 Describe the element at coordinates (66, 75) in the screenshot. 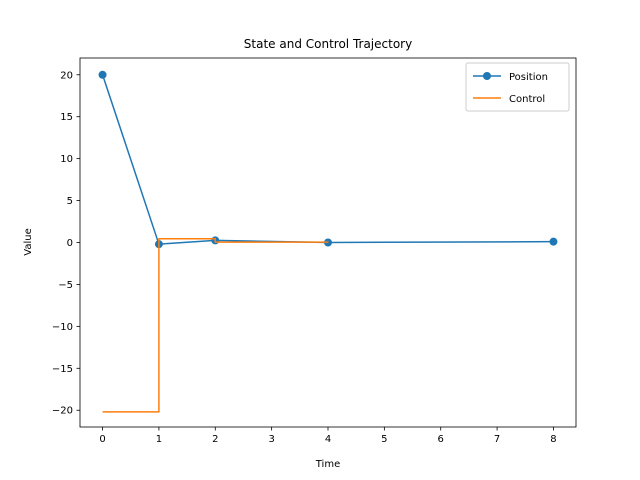

I see `y-tick-label: 20` at that location.